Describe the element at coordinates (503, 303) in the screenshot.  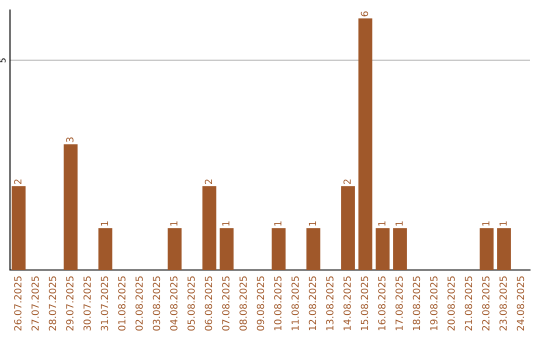
I see `x-tick-label: 23.08.2025` at that location.